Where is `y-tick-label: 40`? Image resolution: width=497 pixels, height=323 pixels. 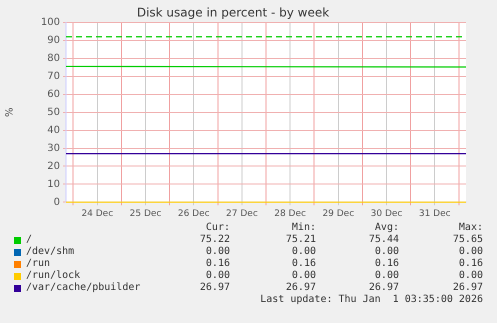
y-tick-label: 40 is located at coordinates (53, 130).